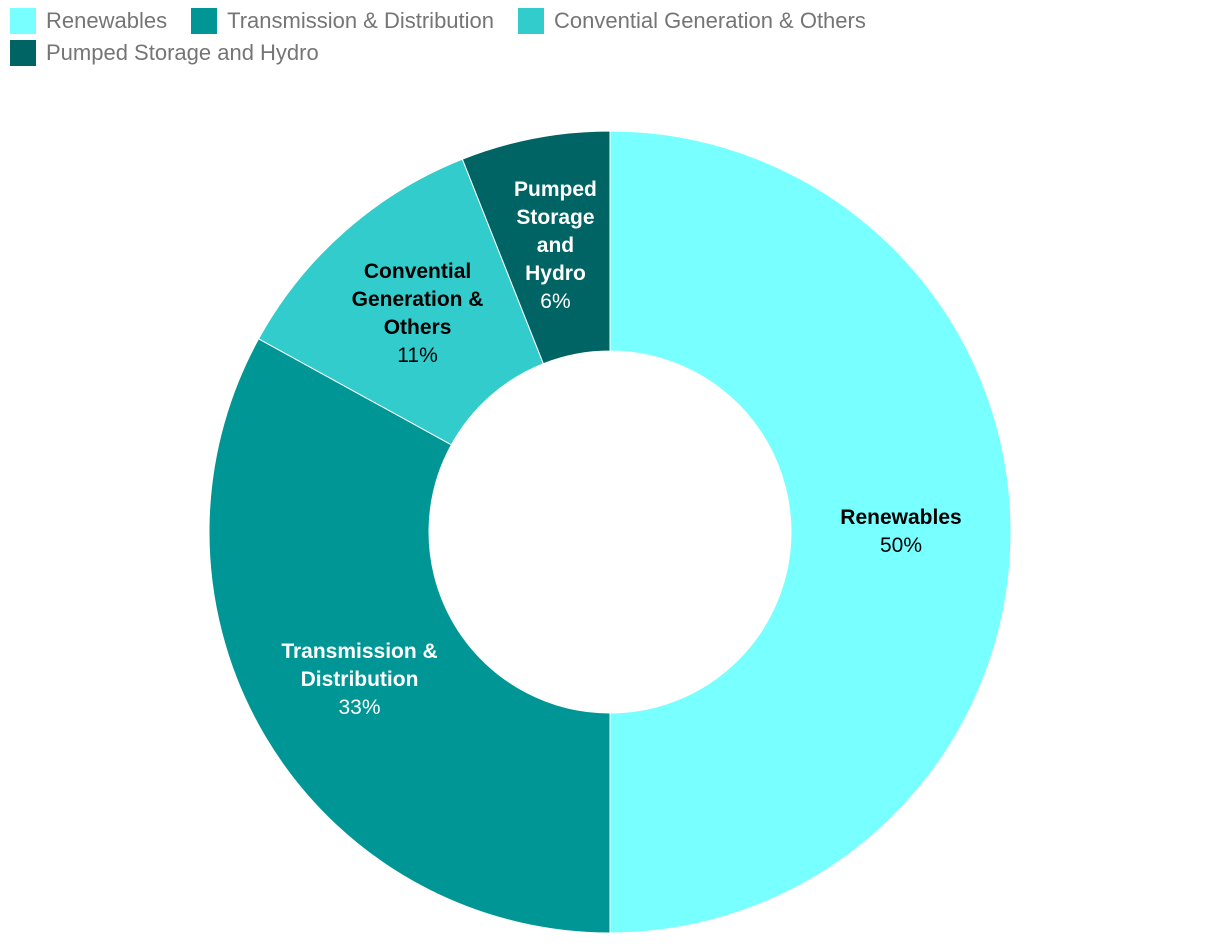 The image size is (1220, 944). I want to click on slice-category: Pumped Storage and Hydro, so click(555, 232).